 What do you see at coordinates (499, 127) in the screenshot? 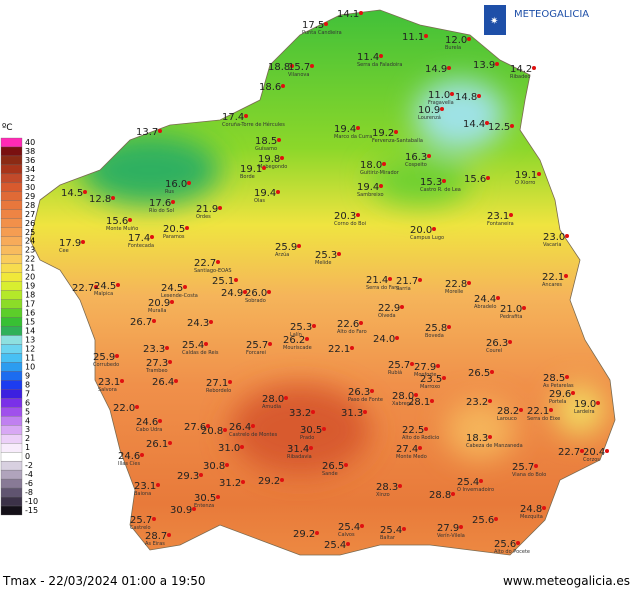
I see `station-value: 12.5` at bounding box center [499, 127].